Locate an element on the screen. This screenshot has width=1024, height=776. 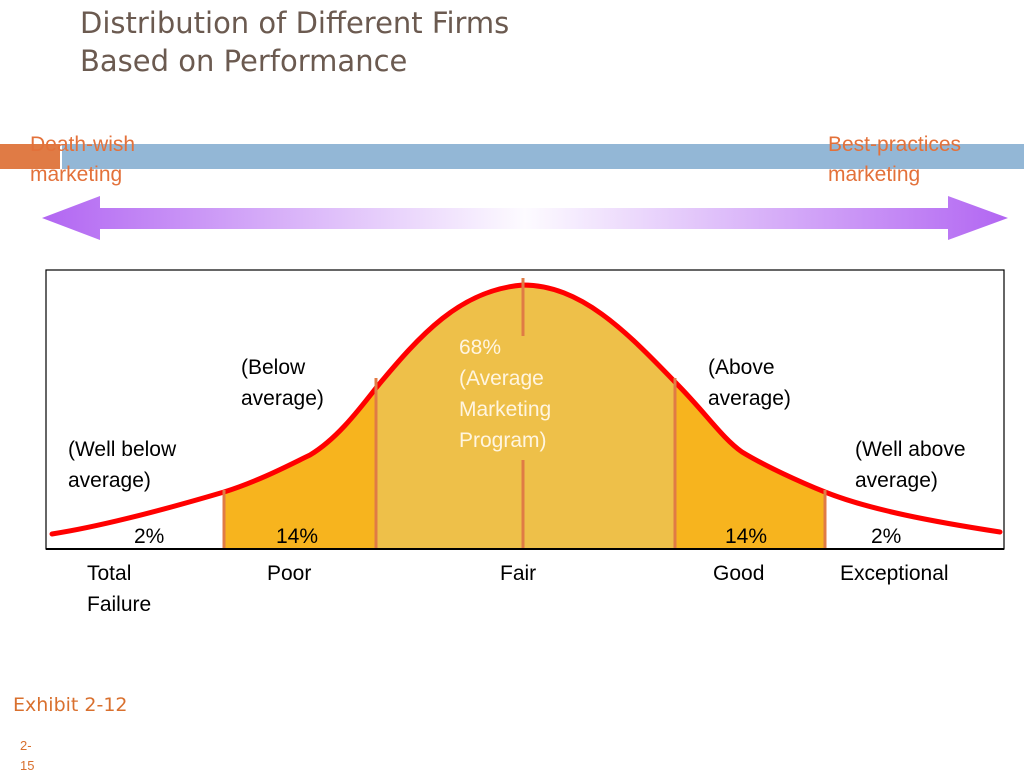
descriptor-line: Program) is located at coordinates (503, 440).